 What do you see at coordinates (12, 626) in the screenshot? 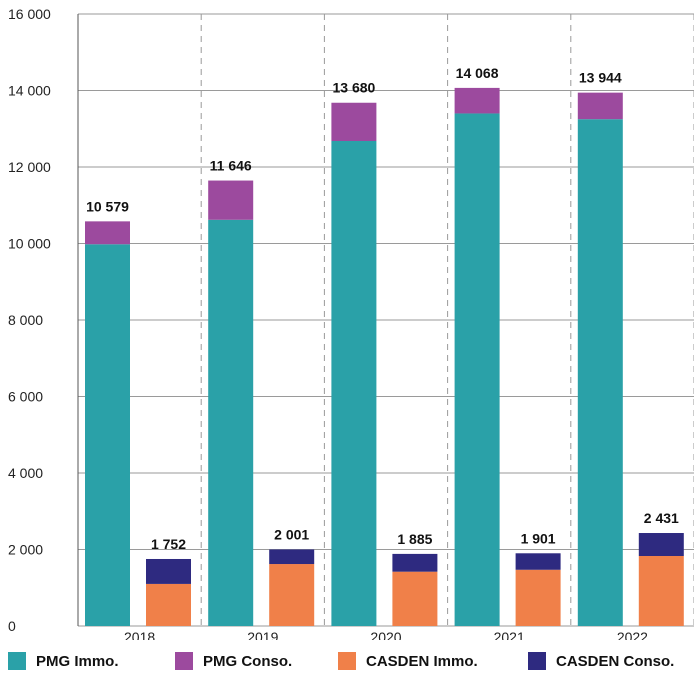
I see `y-tick-label: 0` at bounding box center [12, 626].